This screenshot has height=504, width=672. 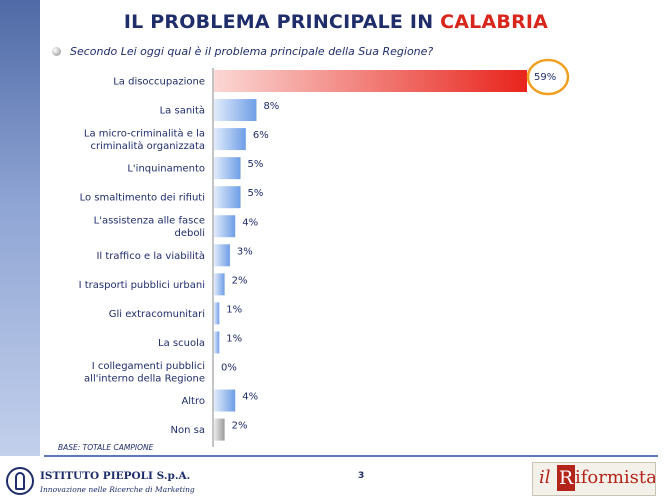 What do you see at coordinates (240, 280) in the screenshot?
I see `value-label-7: 2%` at bounding box center [240, 280].